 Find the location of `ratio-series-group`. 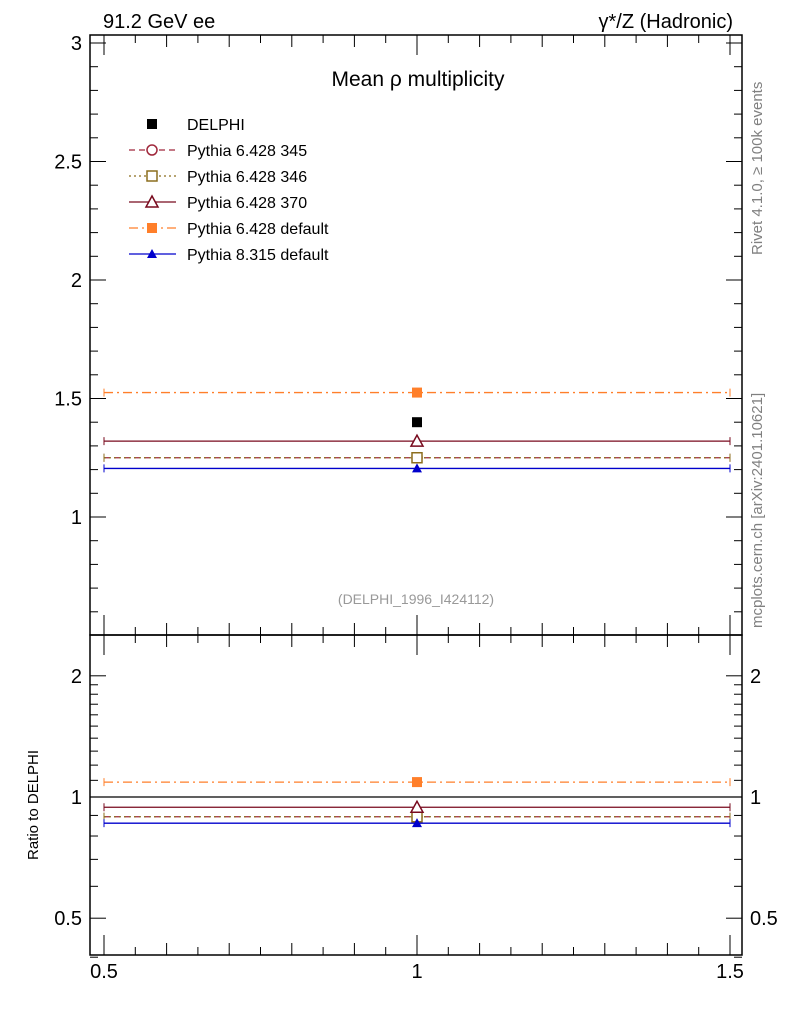

ratio-series-group is located at coordinates (416, 802).